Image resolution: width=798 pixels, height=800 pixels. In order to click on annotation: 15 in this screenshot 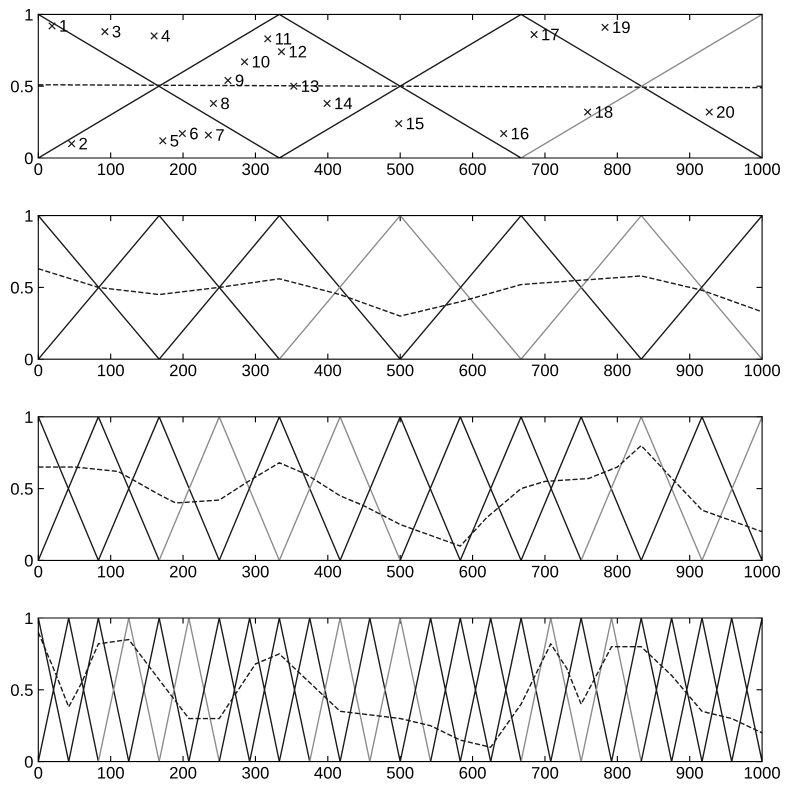, I will do `click(415, 124)`.